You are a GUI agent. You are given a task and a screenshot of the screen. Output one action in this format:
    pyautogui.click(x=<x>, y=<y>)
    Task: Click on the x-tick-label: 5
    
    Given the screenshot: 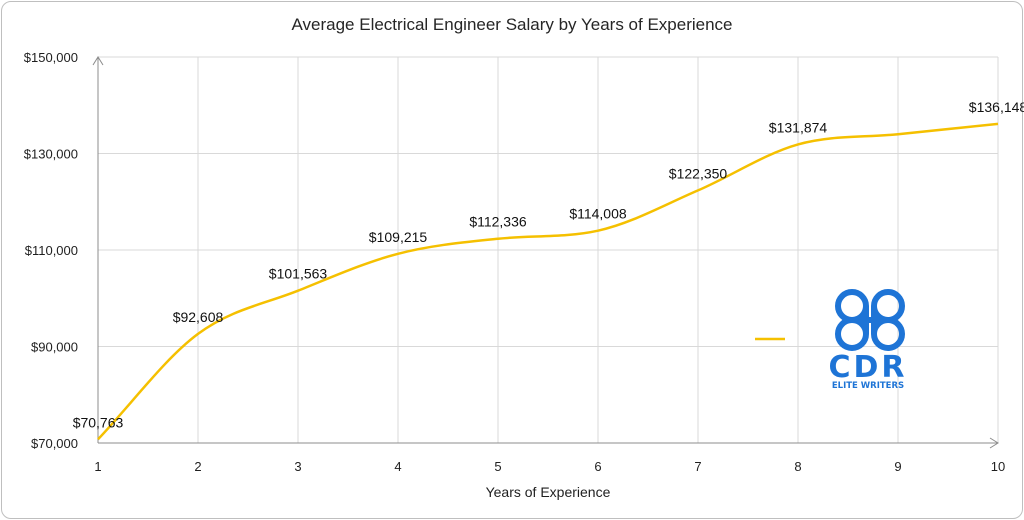 What is the action you would take?
    pyautogui.click(x=497, y=466)
    